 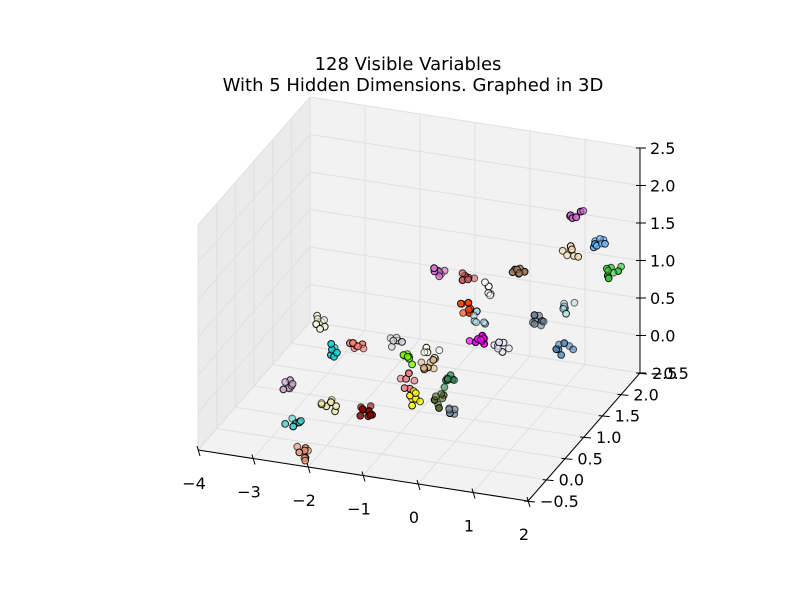 I want to click on y-tick-label: 1.0, so click(x=608, y=437).